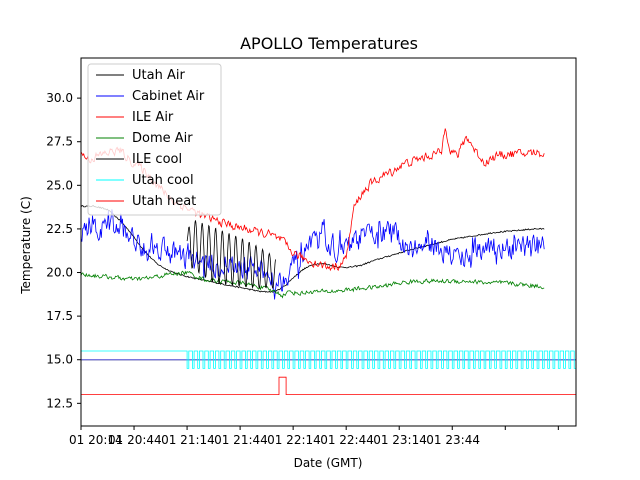 This screenshot has width=640, height=480. I want to click on x-tick-label: 01 21:44, so click(241, 440).